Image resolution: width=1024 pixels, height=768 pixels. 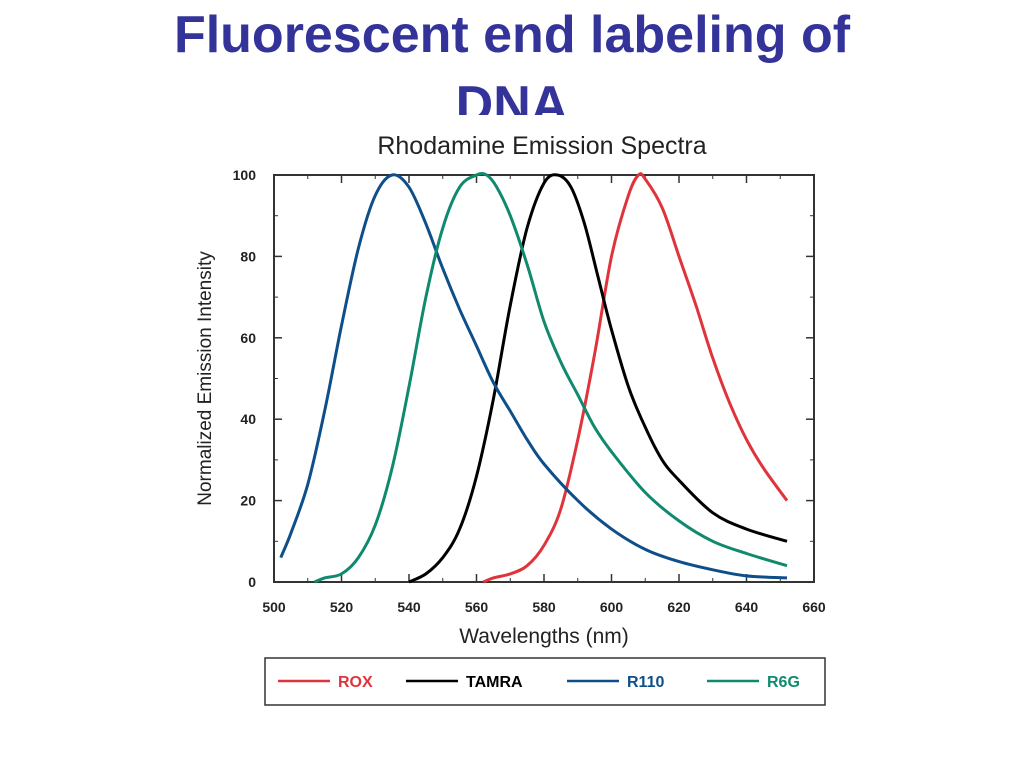 What do you see at coordinates (355, 682) in the screenshot?
I see `legend-label-rox: ROX` at bounding box center [355, 682].